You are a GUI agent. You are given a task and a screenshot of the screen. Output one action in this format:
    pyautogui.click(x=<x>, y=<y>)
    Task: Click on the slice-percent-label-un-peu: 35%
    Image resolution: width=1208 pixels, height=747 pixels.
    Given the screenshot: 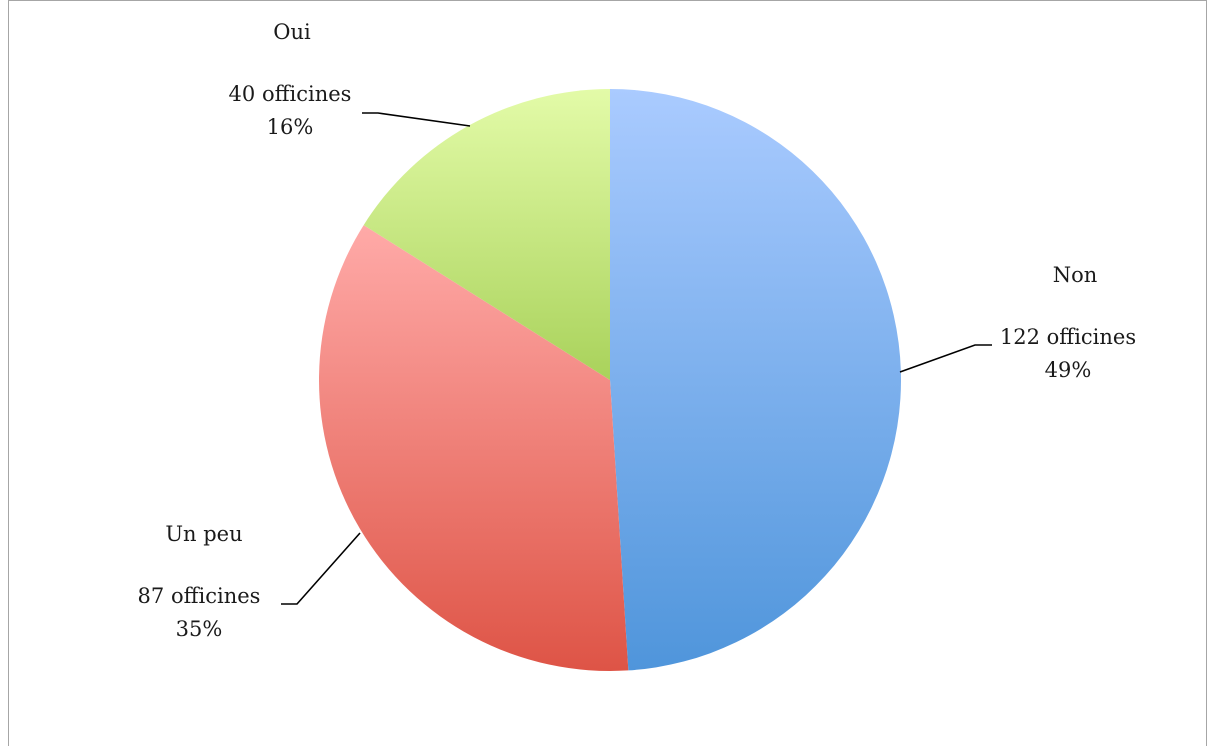 What is the action you would take?
    pyautogui.click(x=199, y=629)
    